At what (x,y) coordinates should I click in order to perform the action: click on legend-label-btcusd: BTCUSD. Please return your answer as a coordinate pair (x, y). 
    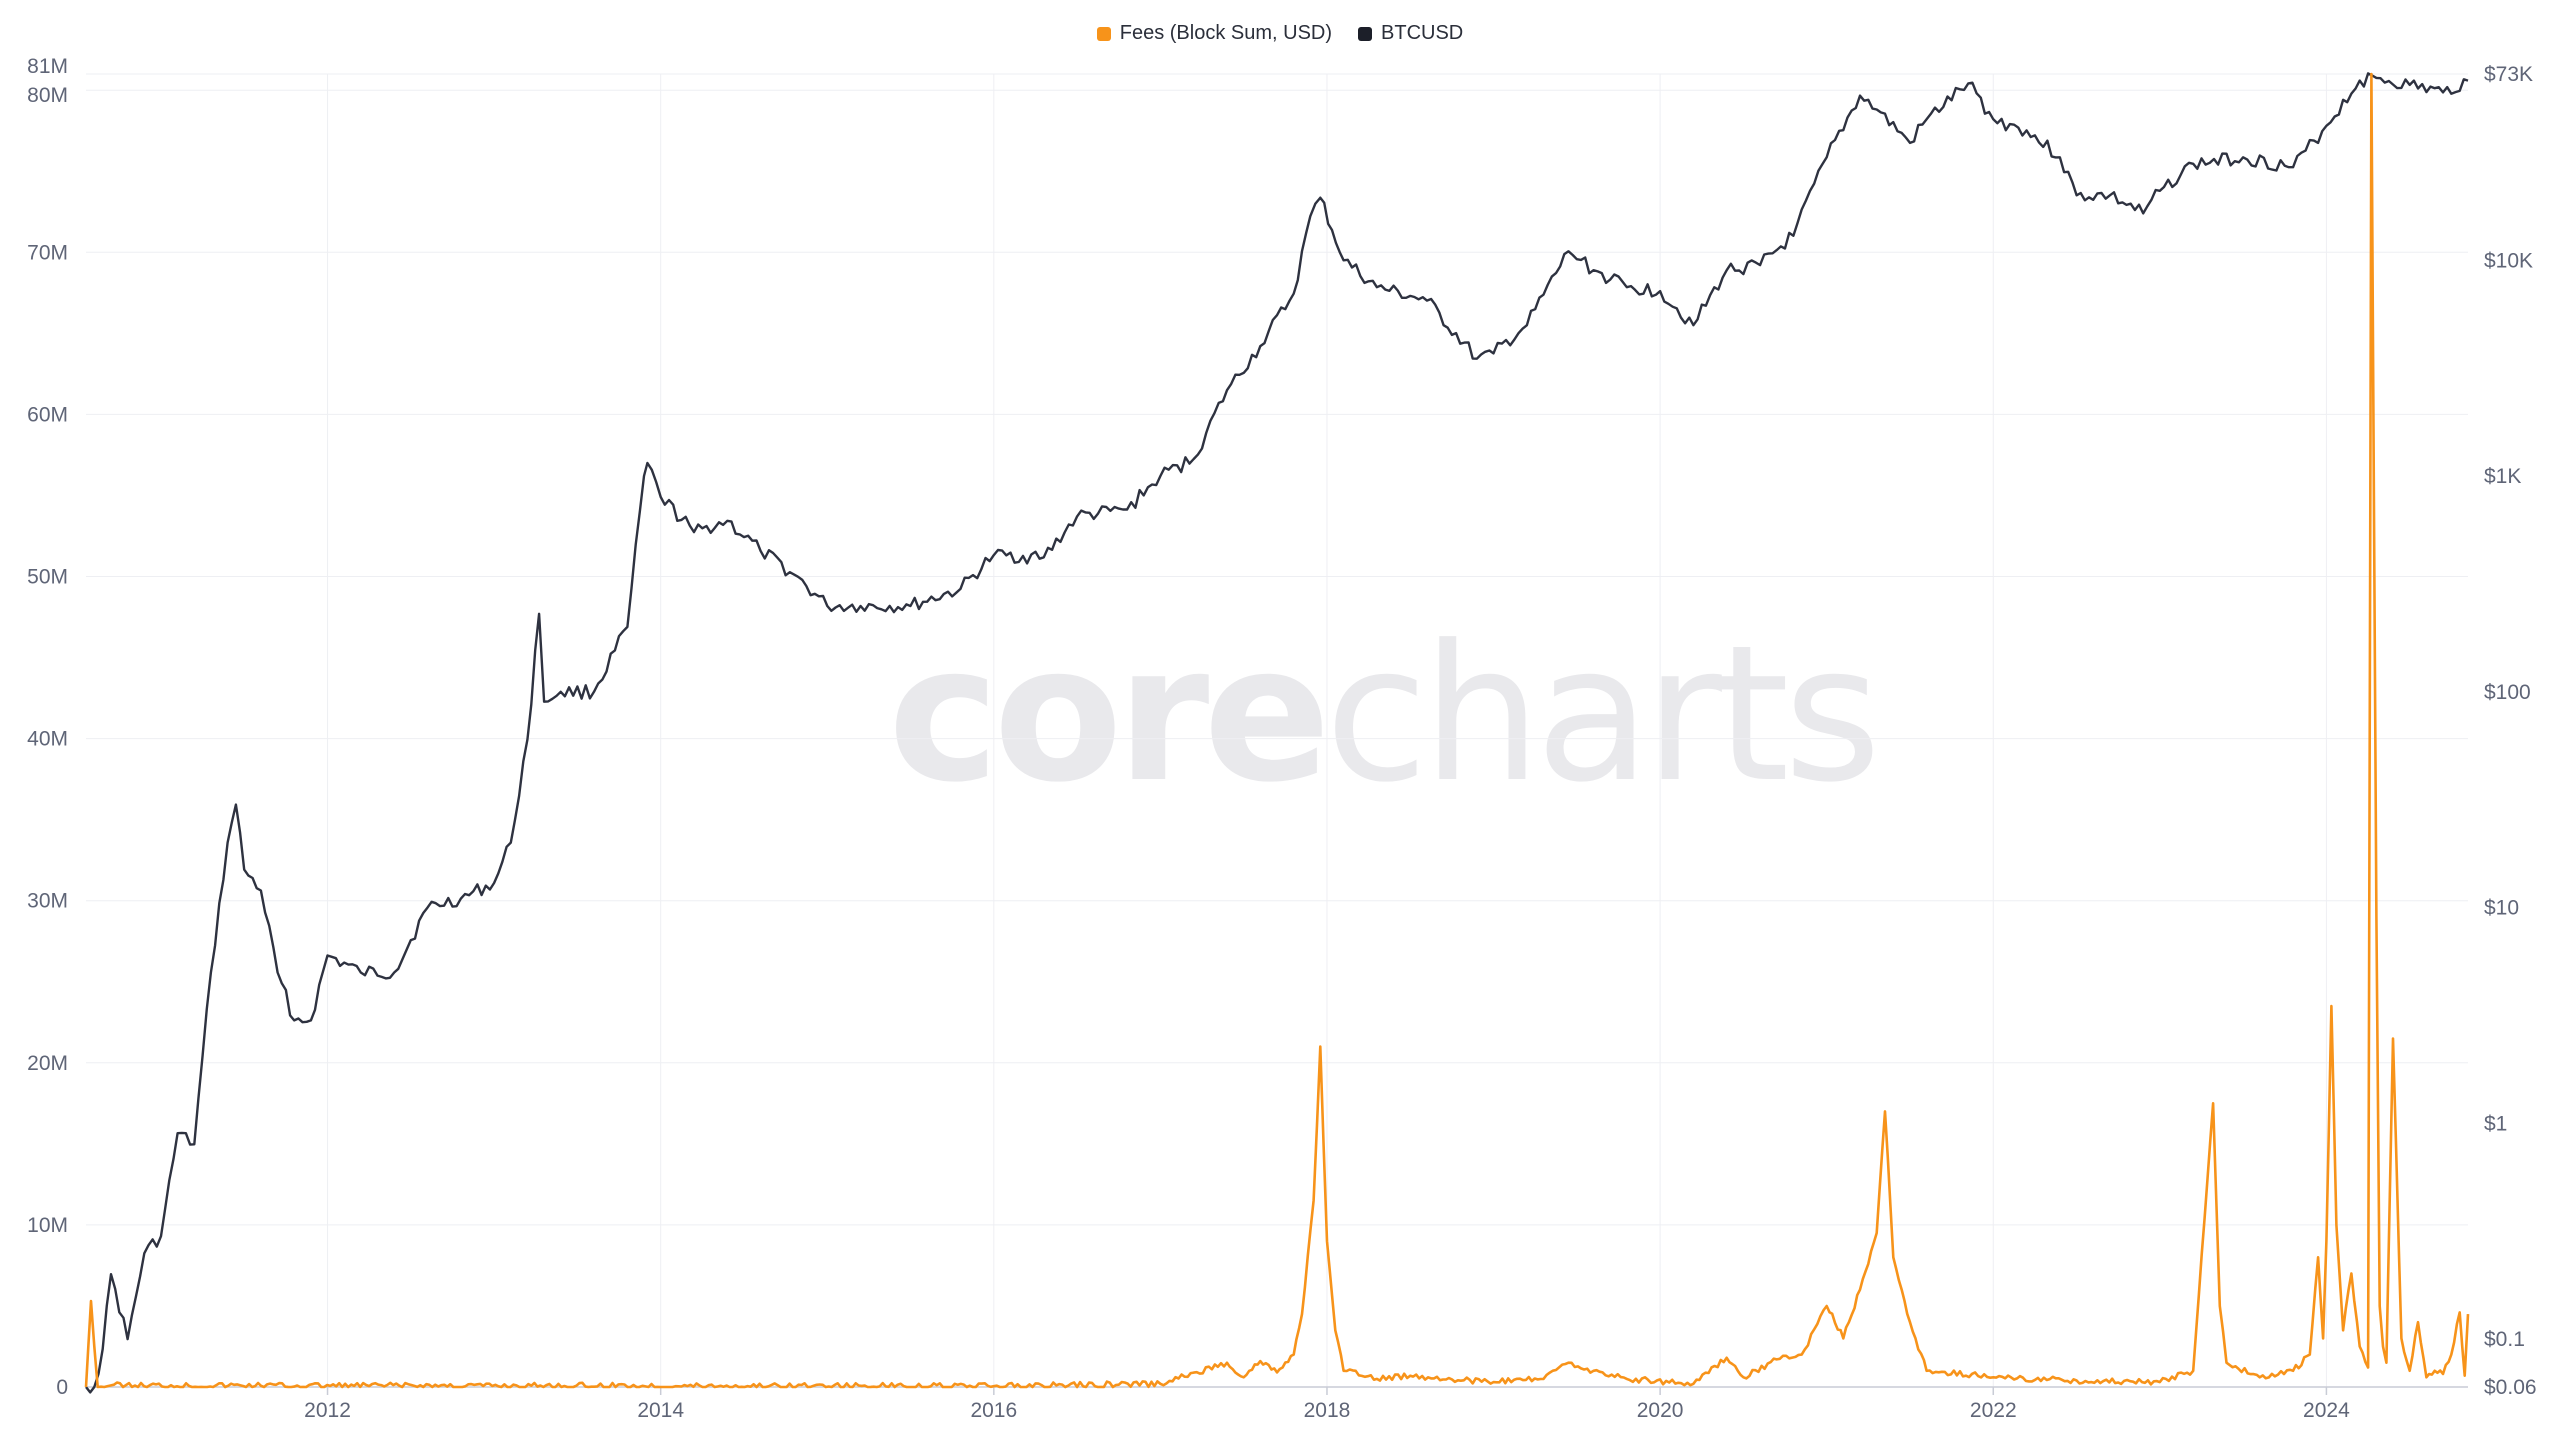
    Looking at the image, I should click on (1422, 33).